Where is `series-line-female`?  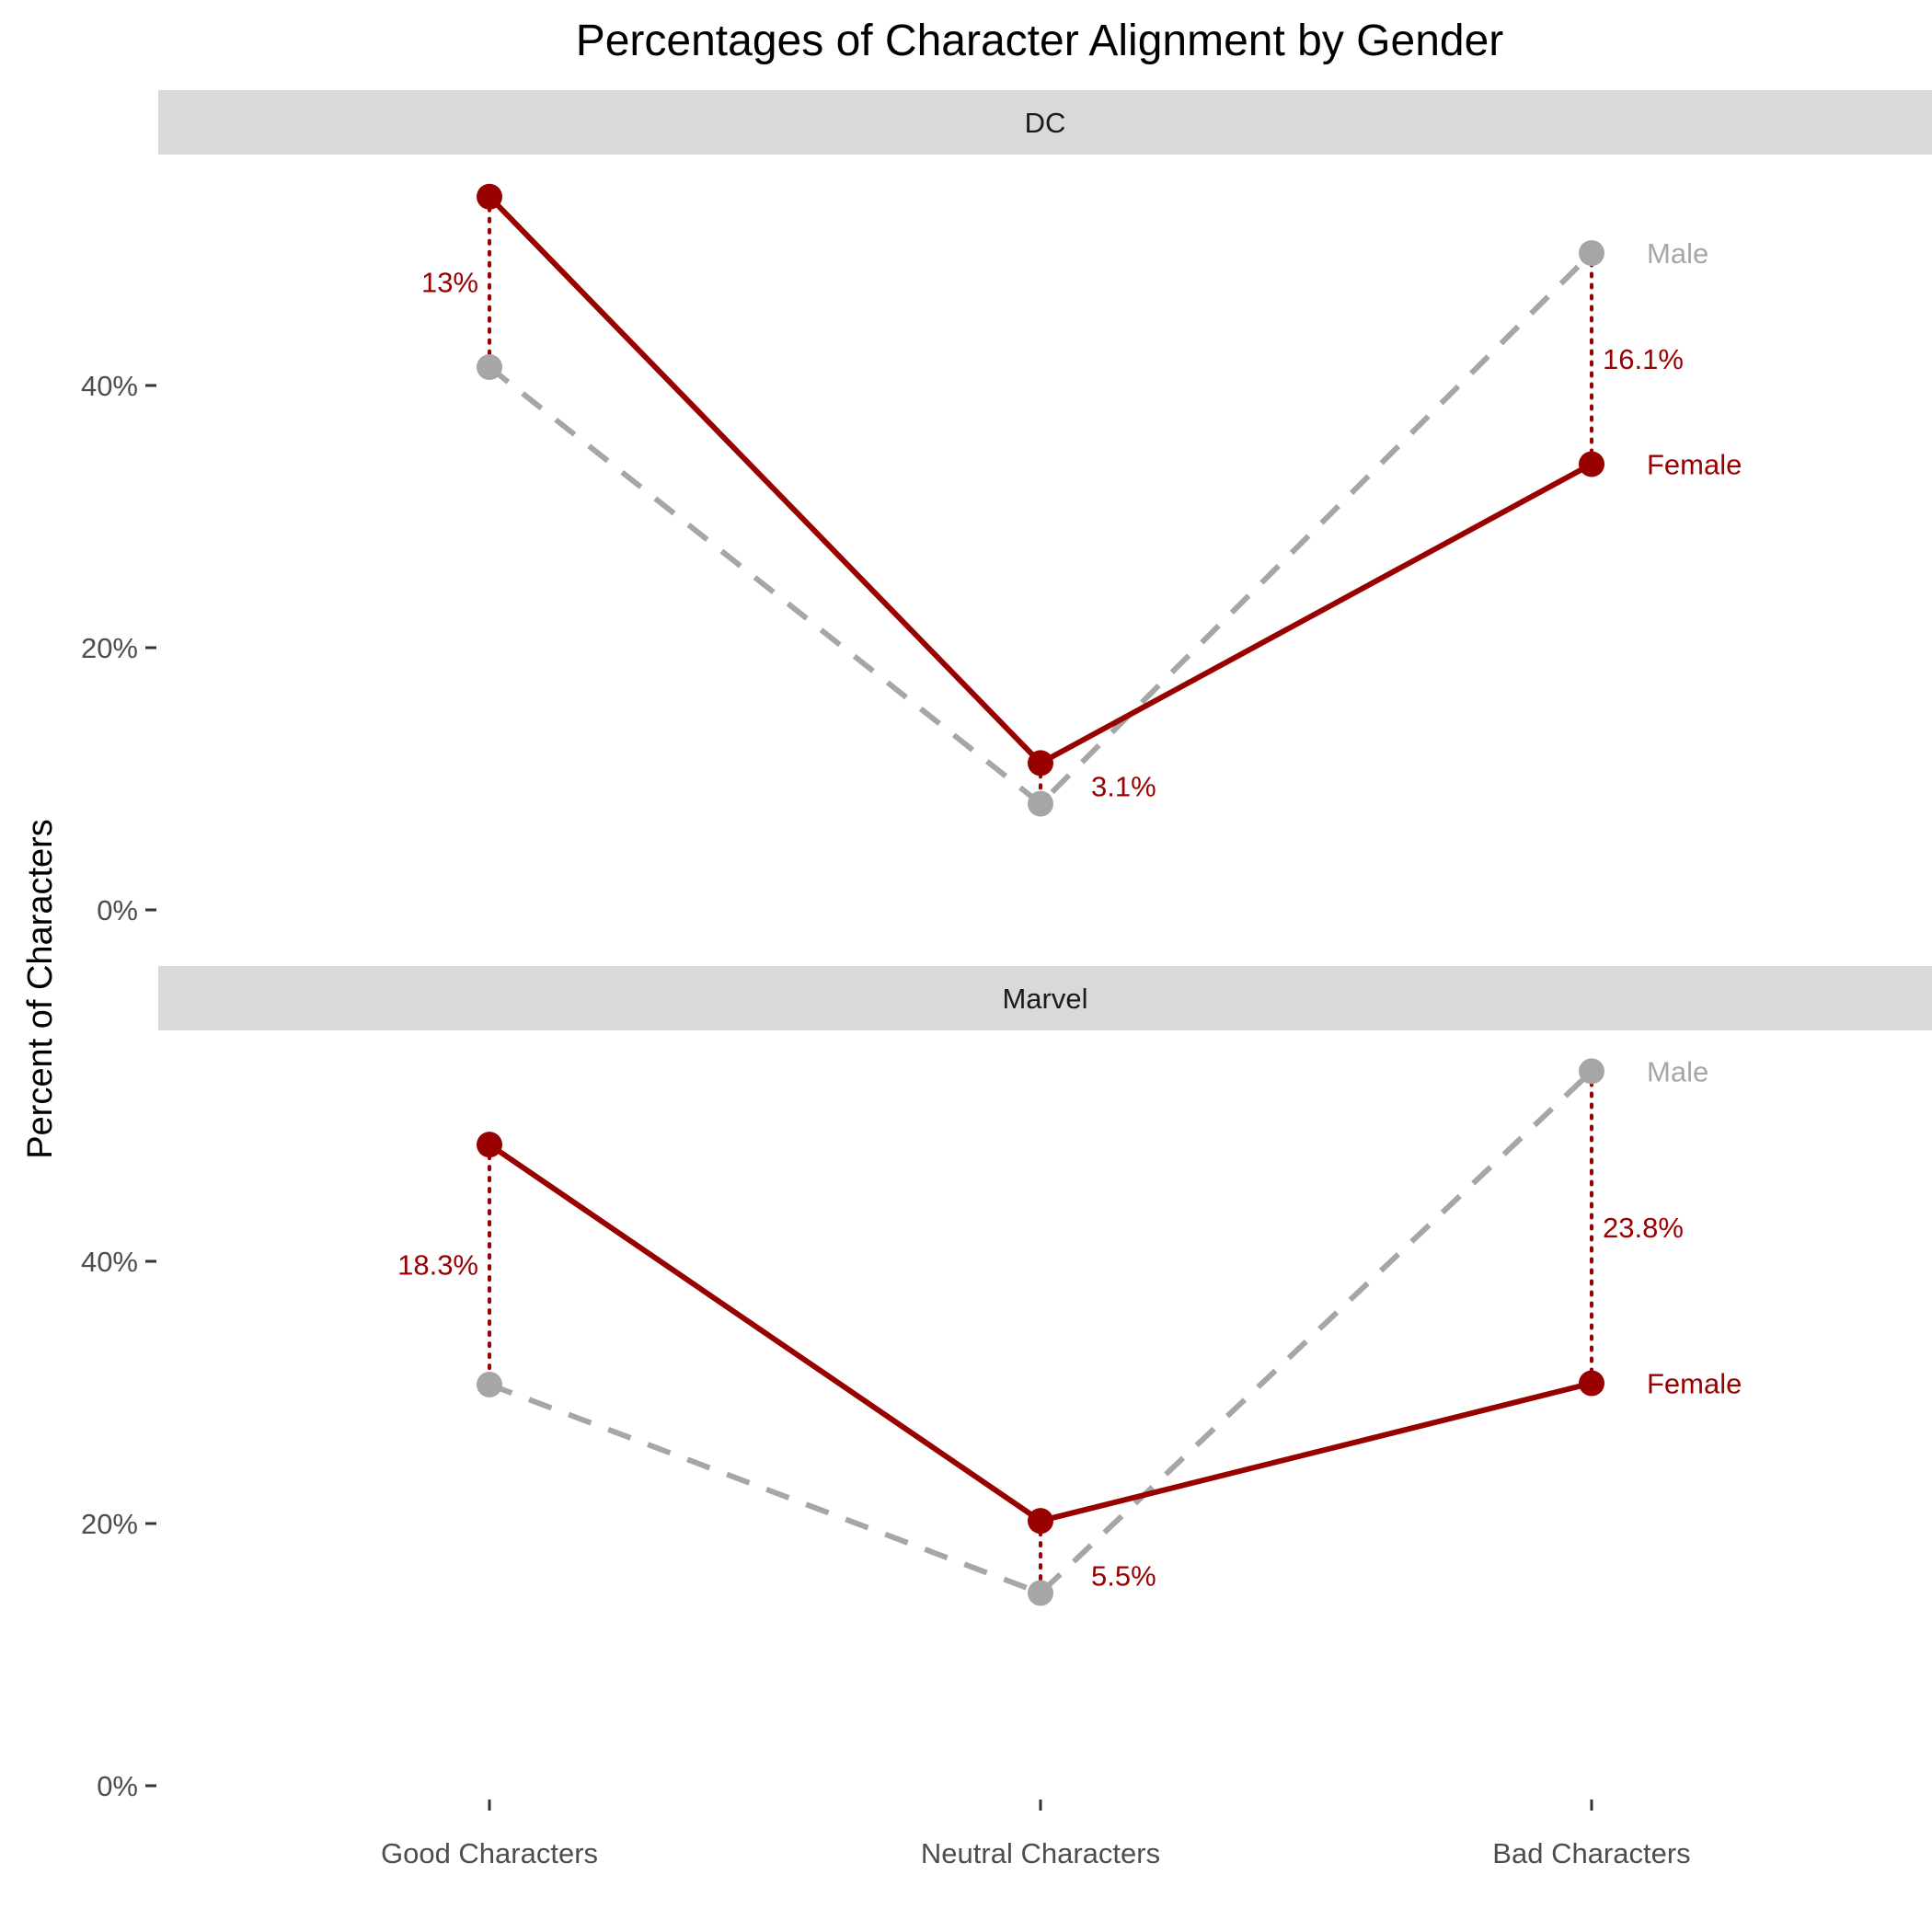
series-line-female is located at coordinates (1040, 1333).